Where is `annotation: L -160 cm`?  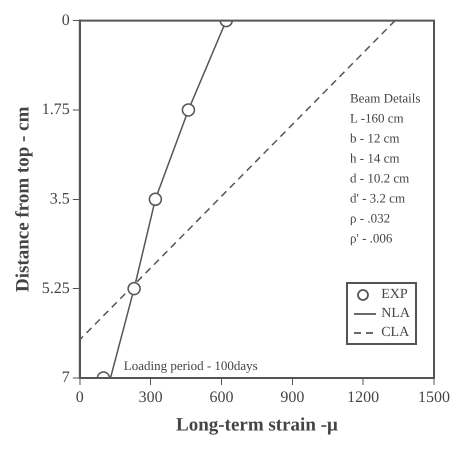
annotation: L -160 cm is located at coordinates (377, 118).